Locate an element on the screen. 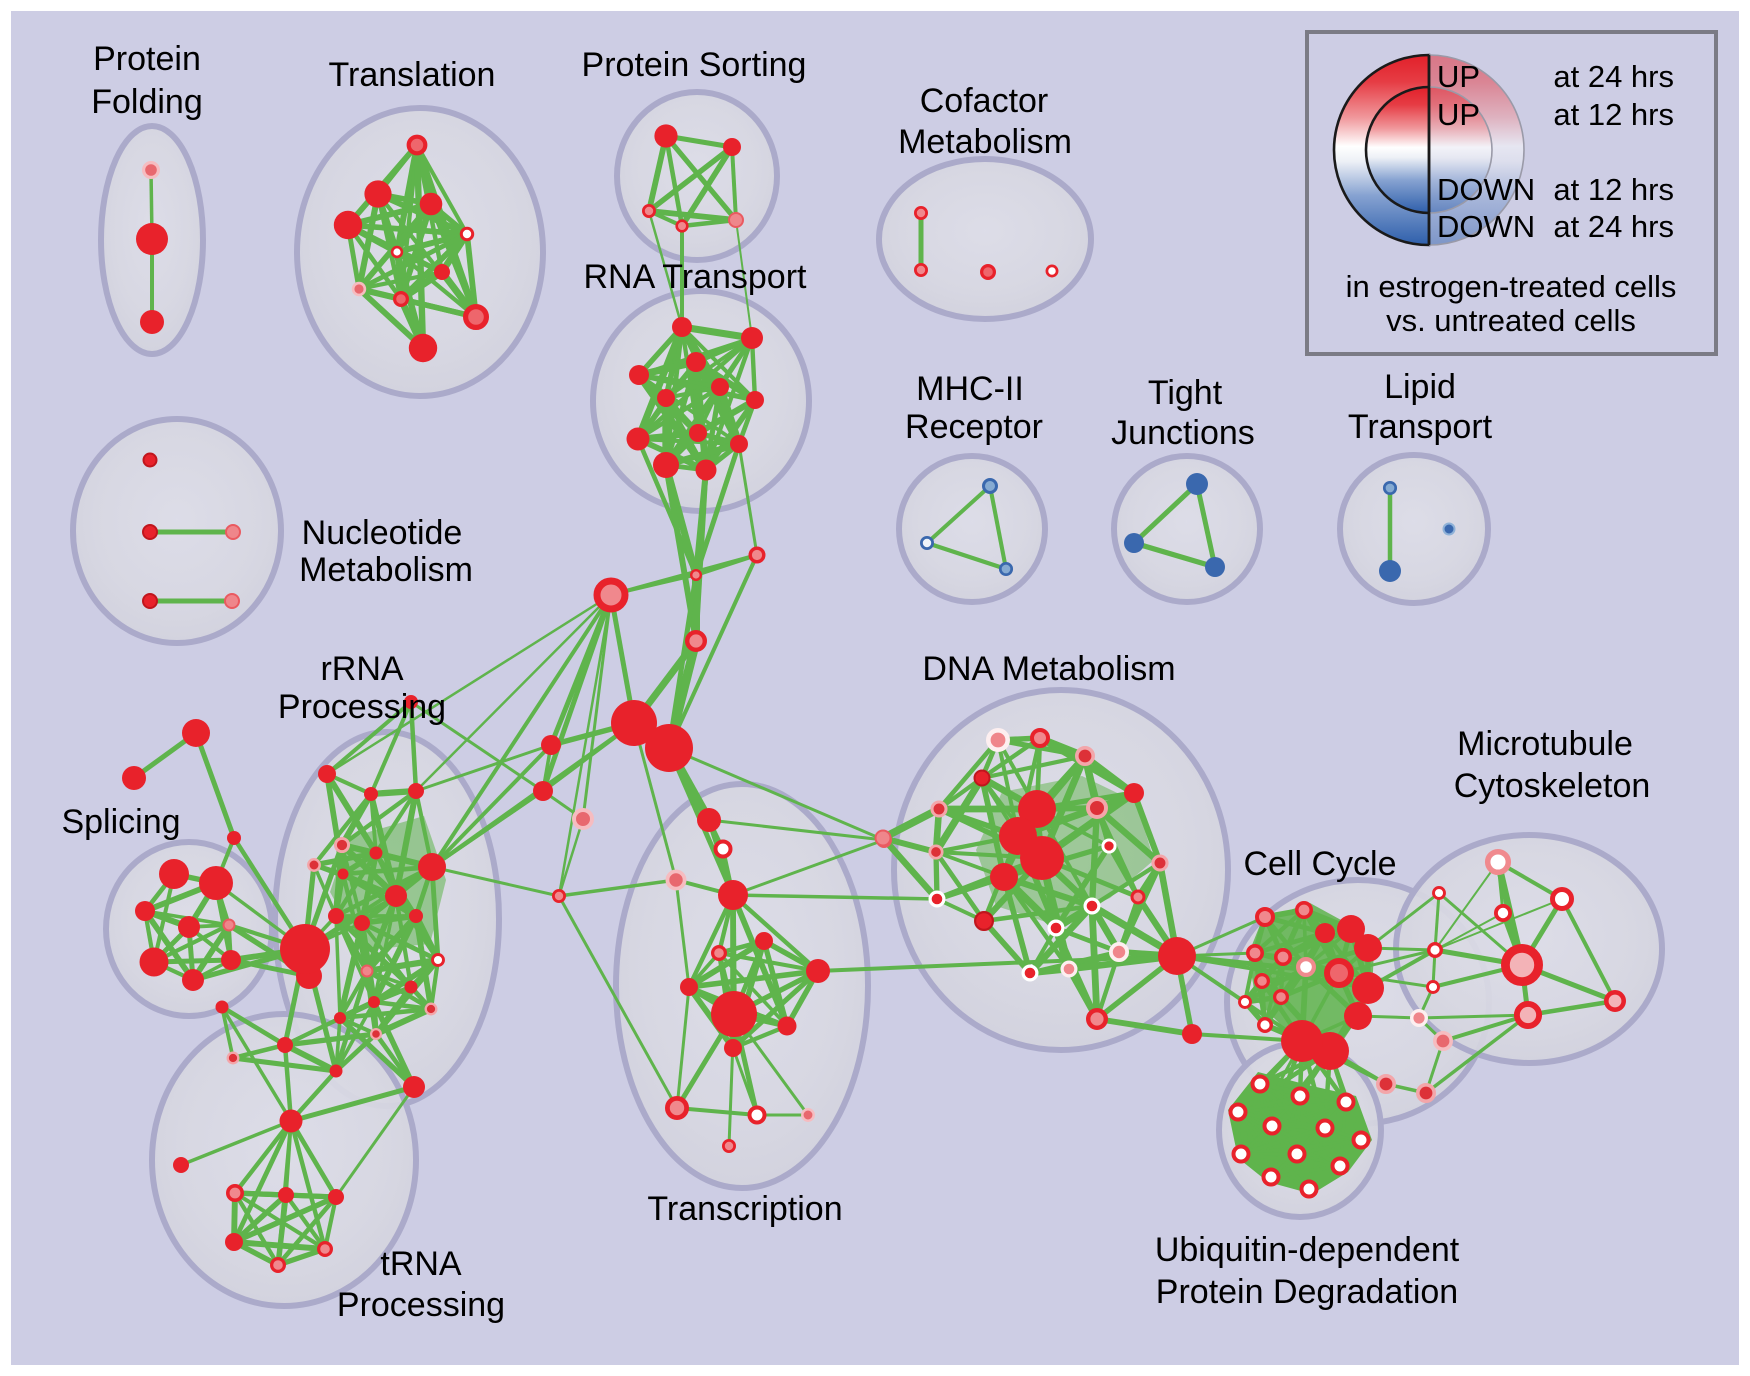  svg-text: Translation is located at coordinates (412, 75).